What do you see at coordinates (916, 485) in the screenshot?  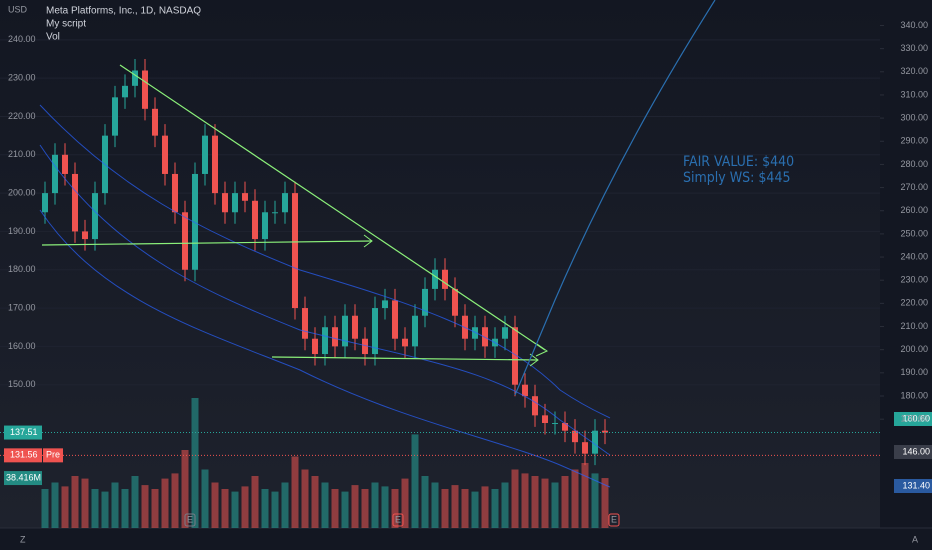 I see `right-price-label: 131.40` at bounding box center [916, 485].